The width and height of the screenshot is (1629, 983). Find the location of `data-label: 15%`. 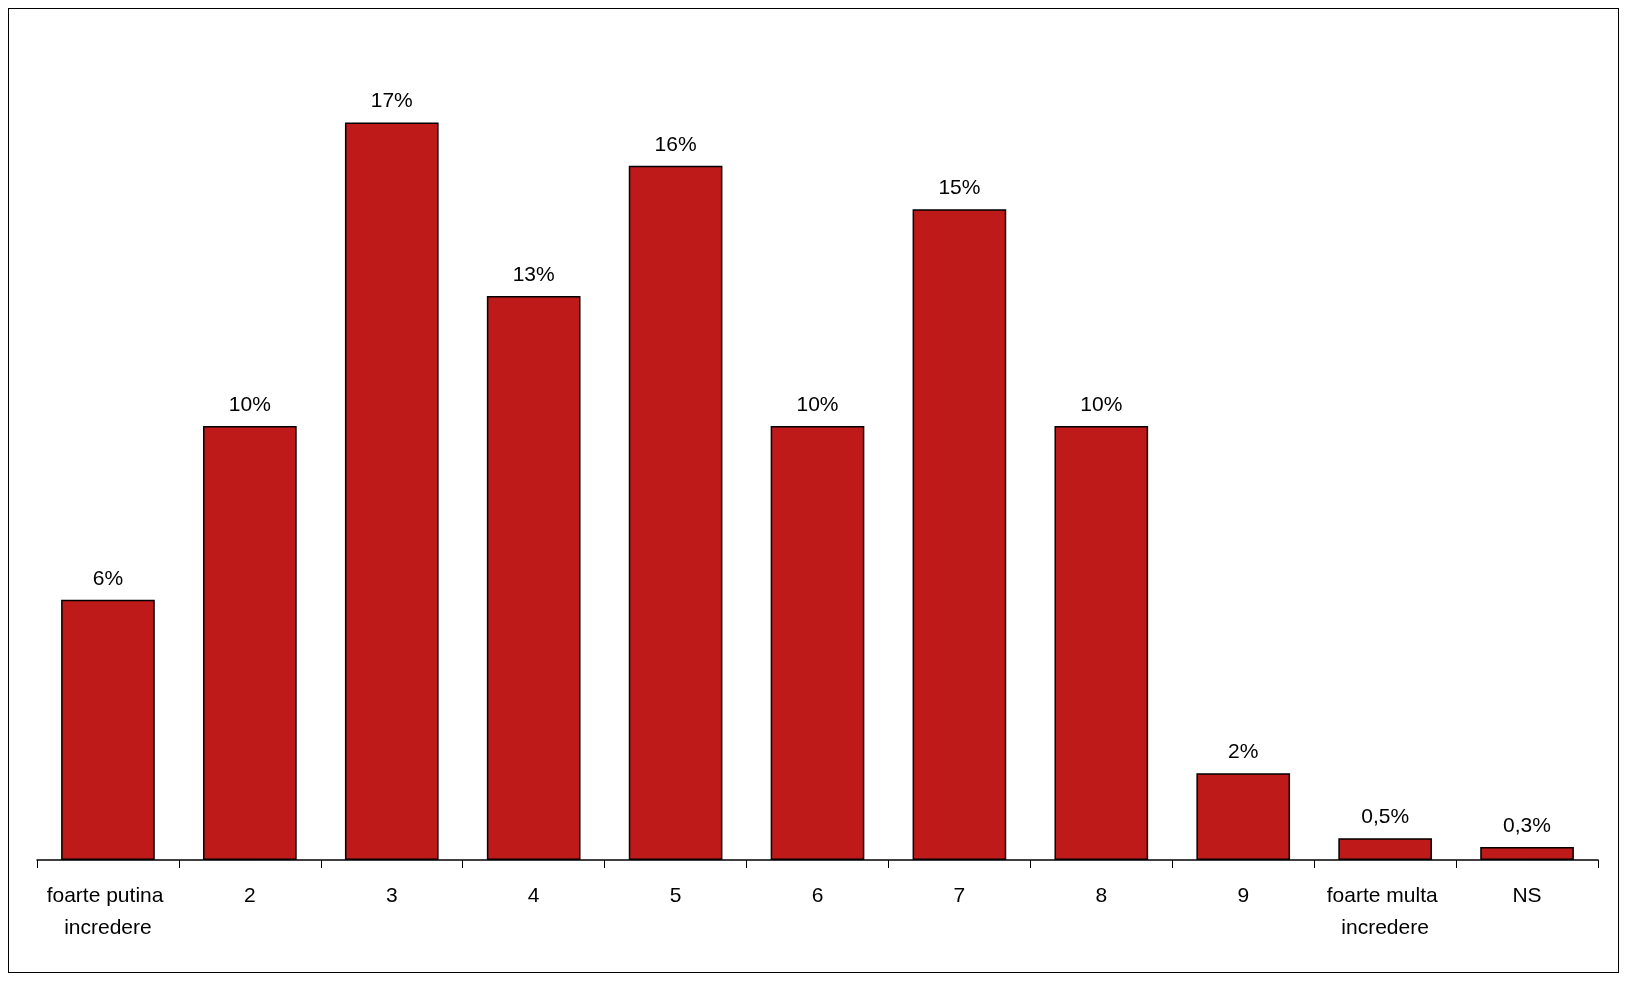

data-label: 15% is located at coordinates (959, 187).